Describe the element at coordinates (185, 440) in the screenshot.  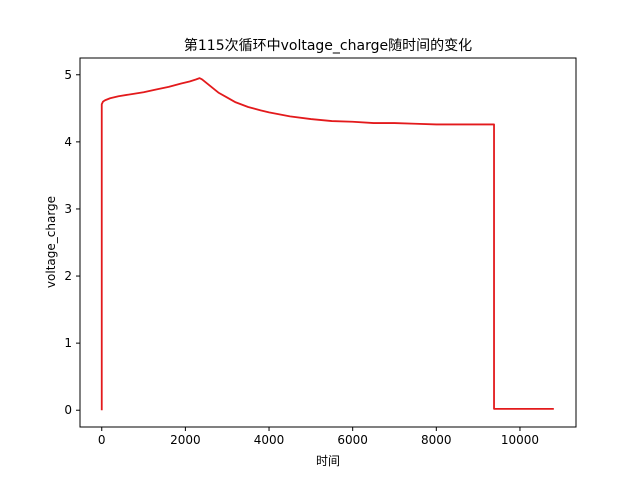
I see `x-tick-label: 2000` at that location.